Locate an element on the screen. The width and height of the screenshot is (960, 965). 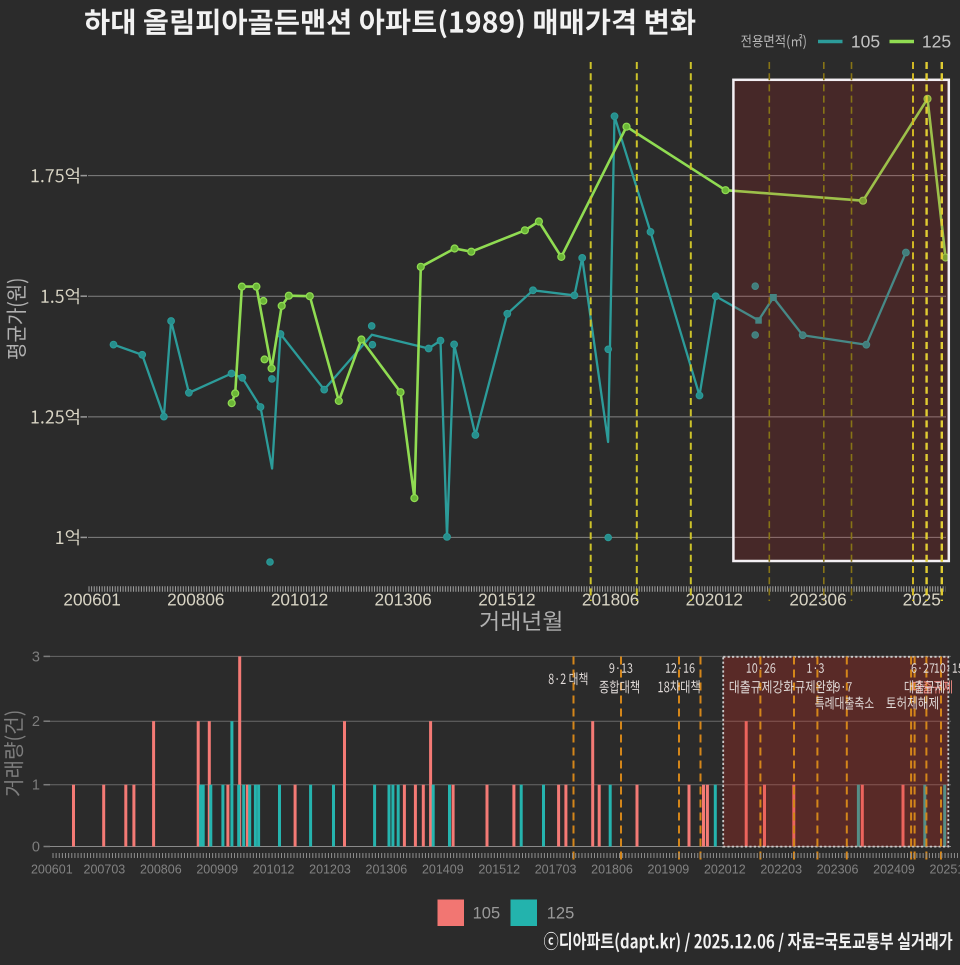
svg-text: 201409 is located at coordinates (443, 870).